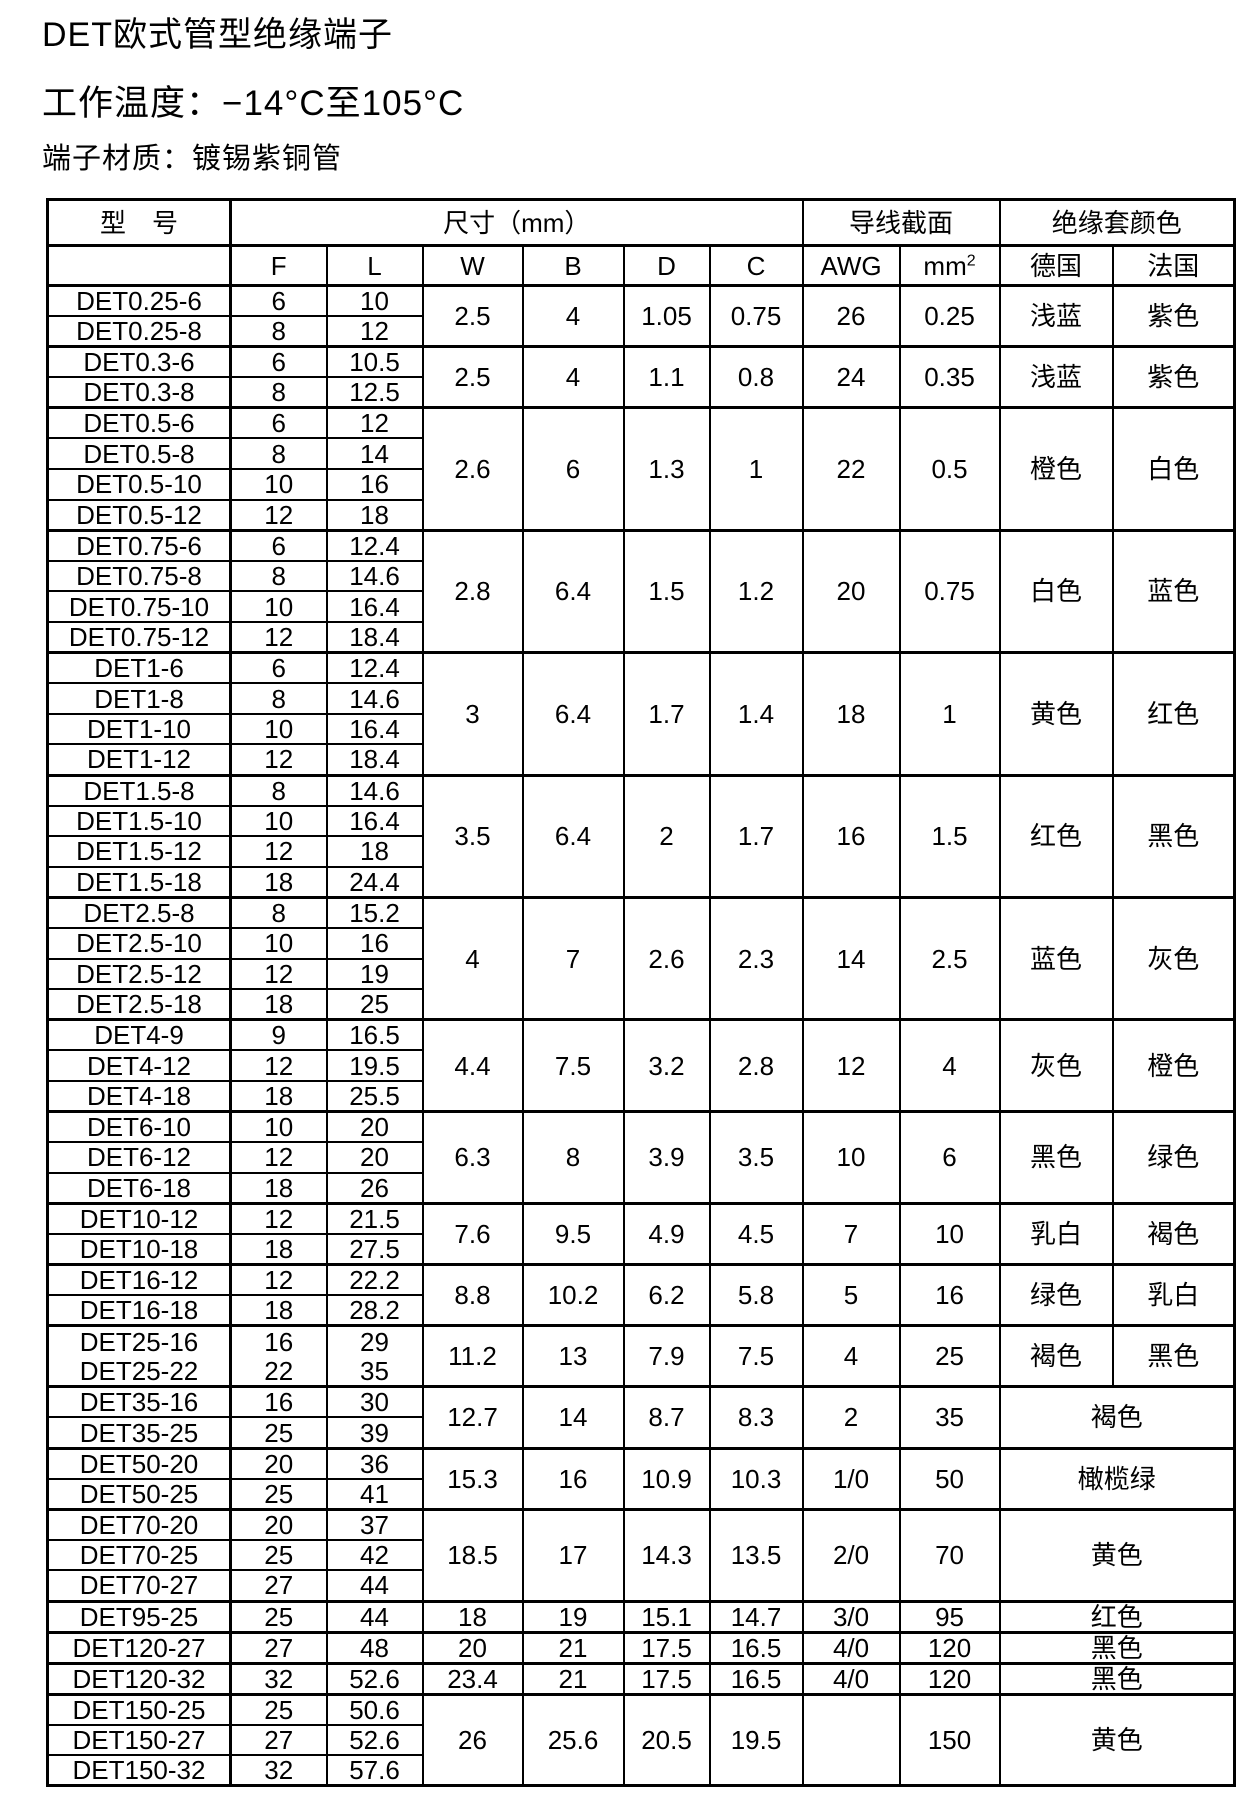 The image size is (1258, 1812). Describe the element at coordinates (851, 1418) in the screenshot. I see `cell-awg: 2` at that location.